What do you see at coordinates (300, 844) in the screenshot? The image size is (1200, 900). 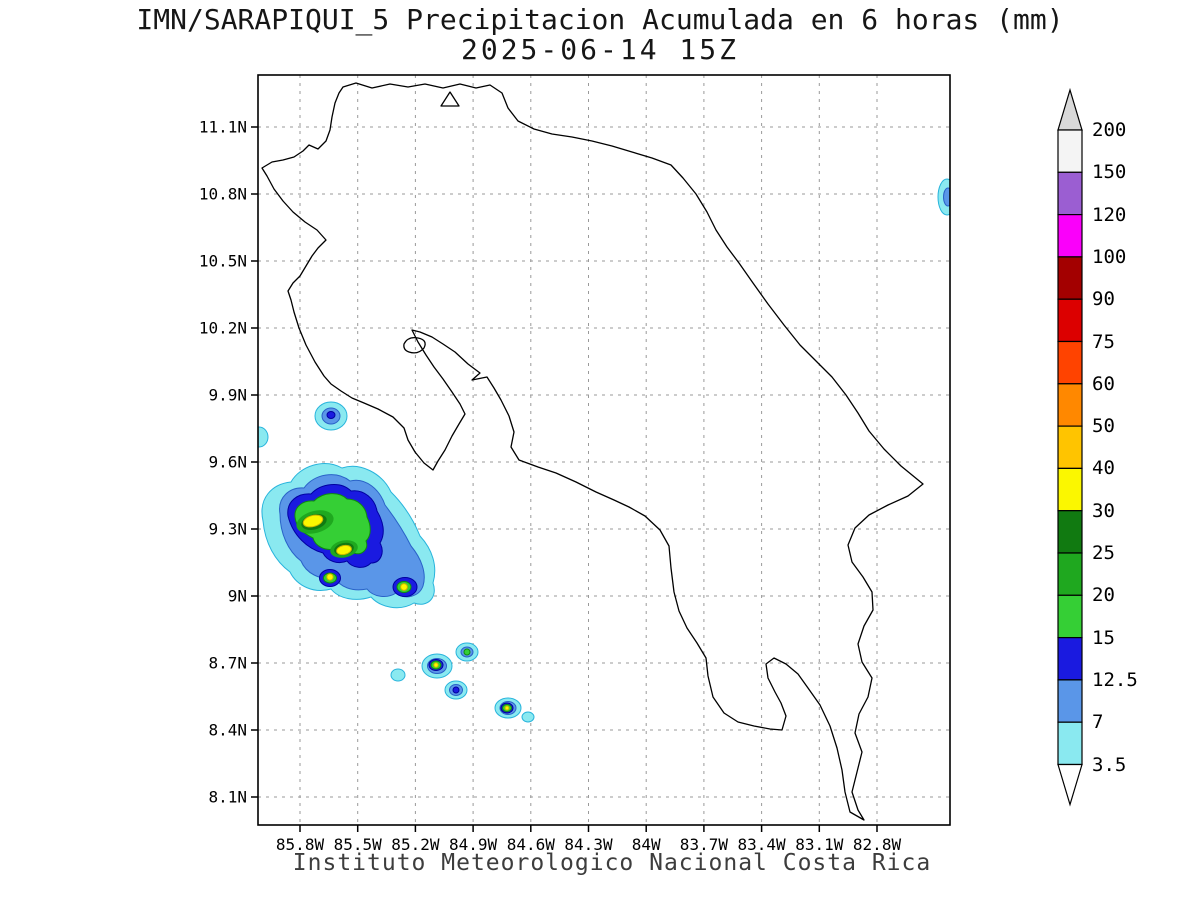 I see `lon-tick-label: 85.8W` at bounding box center [300, 844].